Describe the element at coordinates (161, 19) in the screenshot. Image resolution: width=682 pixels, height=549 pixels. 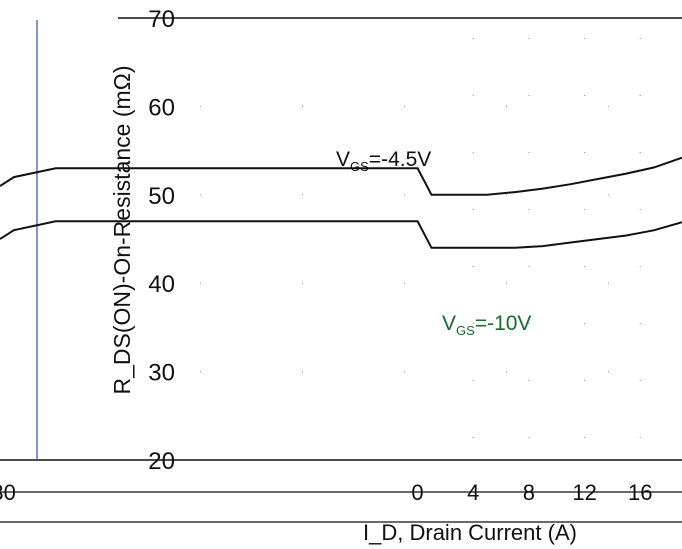
I see `y-tick-label: 70` at that location.